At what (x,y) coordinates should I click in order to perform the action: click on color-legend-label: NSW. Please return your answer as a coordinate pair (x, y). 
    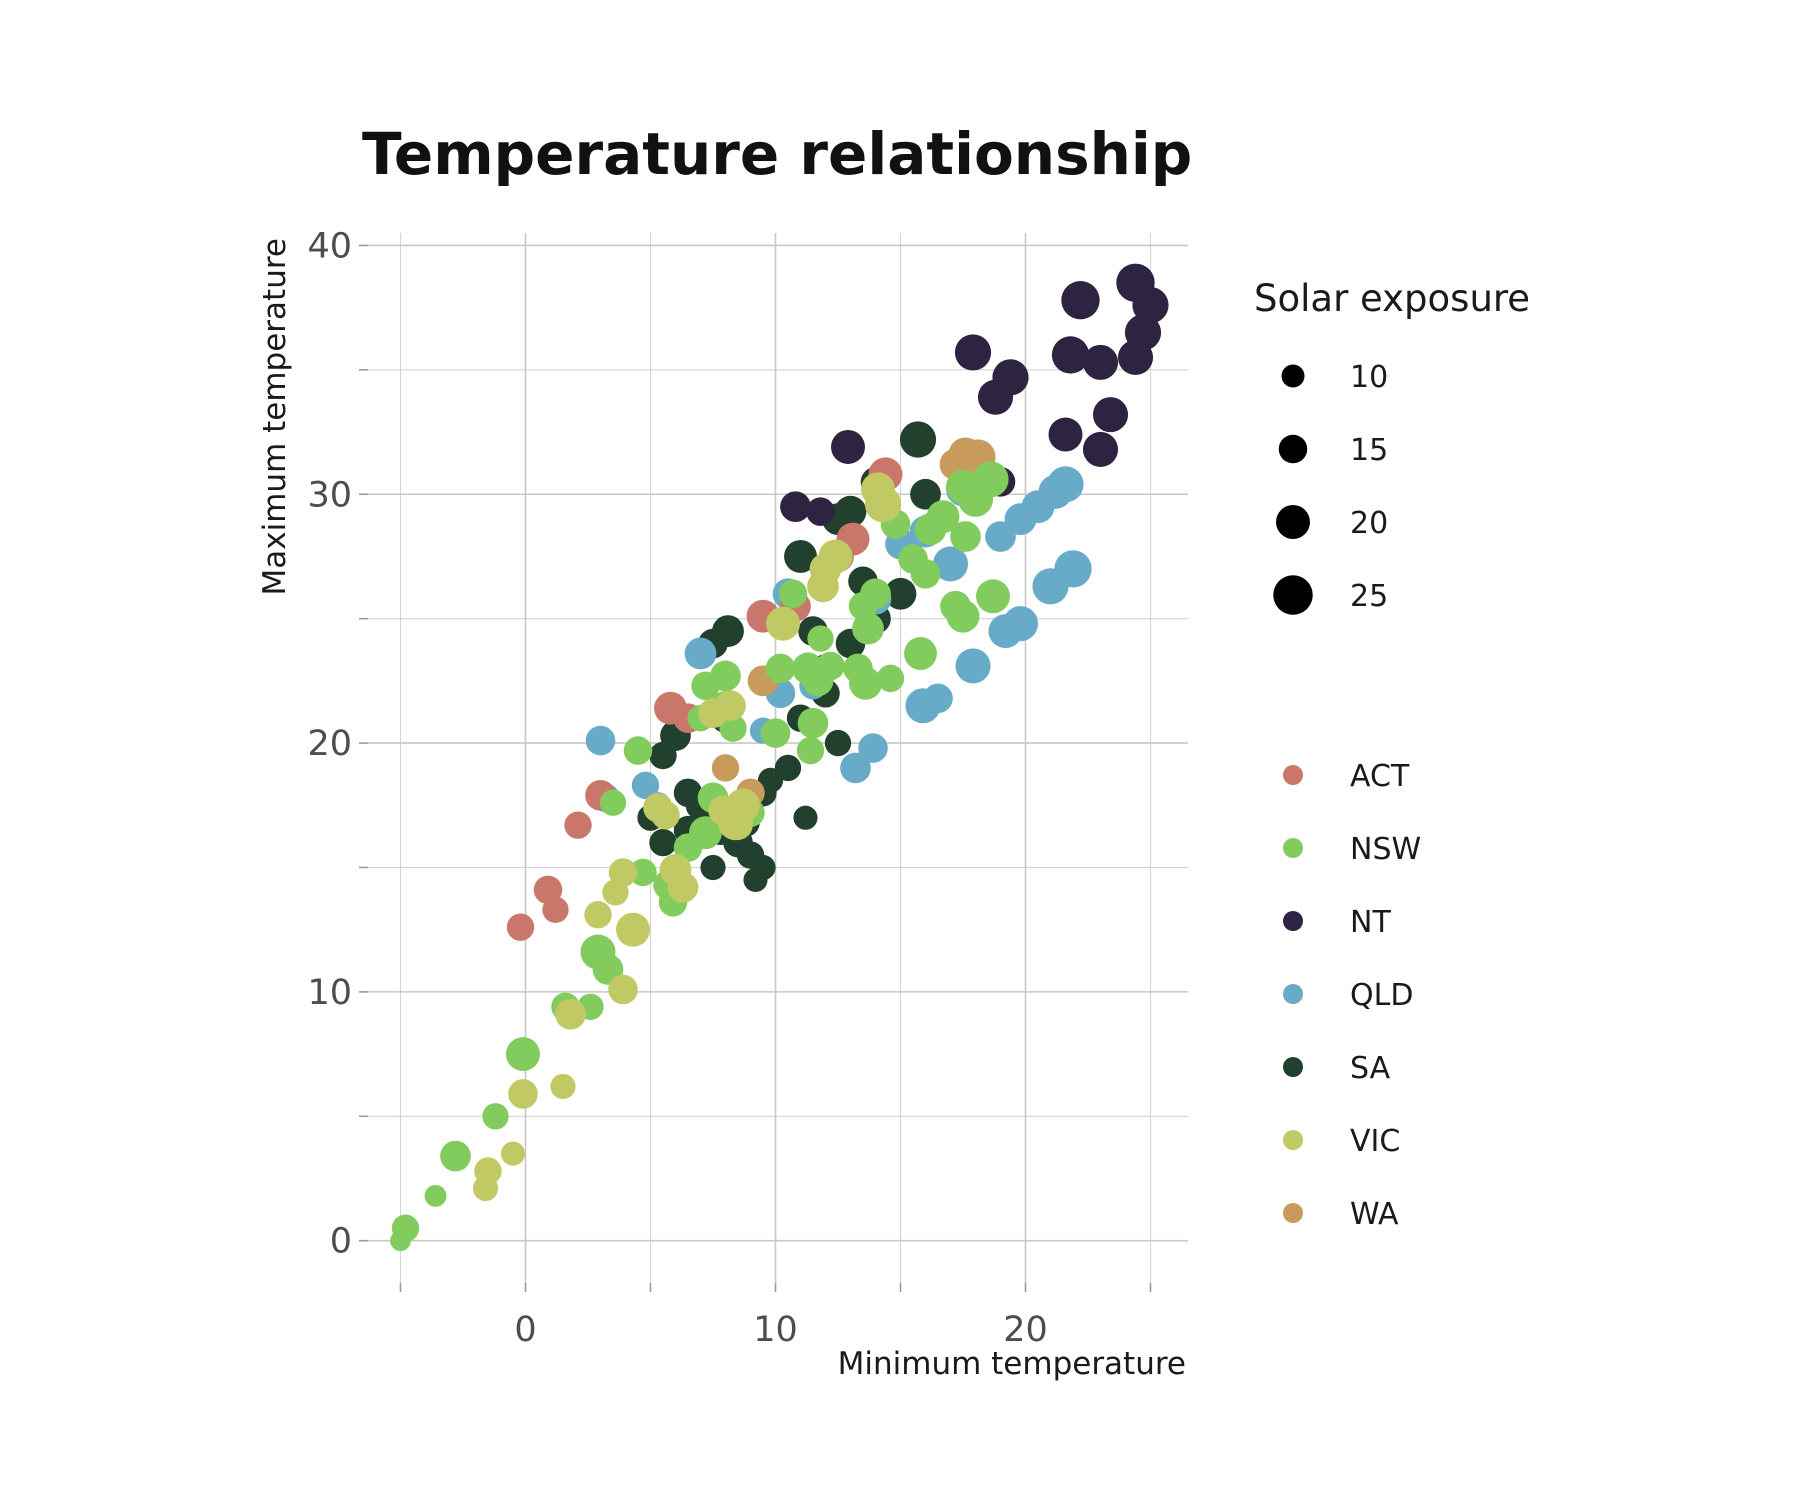
    Looking at the image, I should click on (1385, 849).